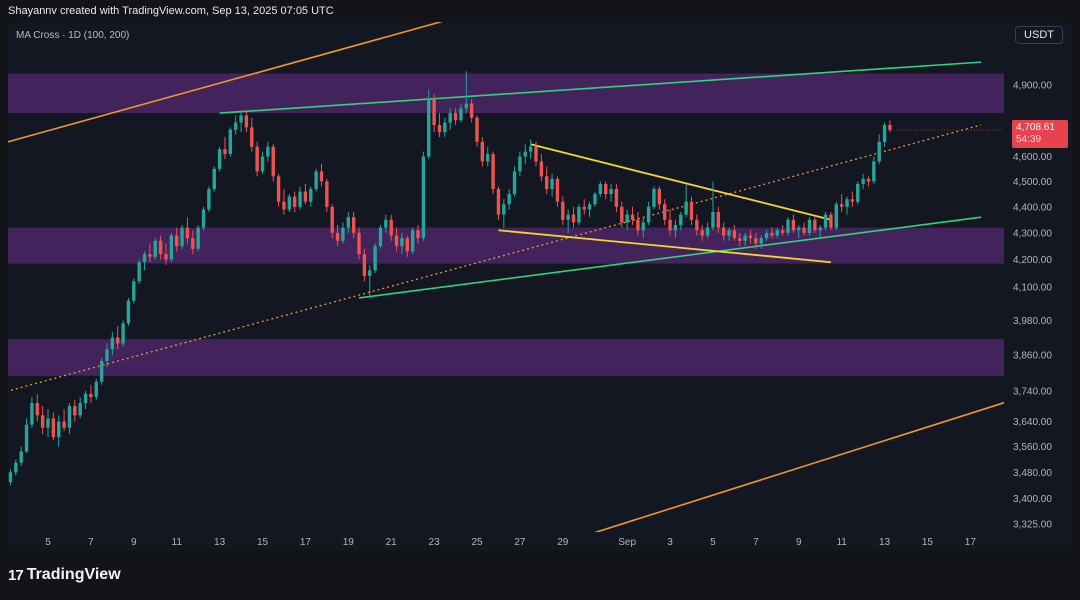 The image size is (1080, 600). Describe the element at coordinates (306, 542) in the screenshot. I see `x-tick-label: 17` at that location.